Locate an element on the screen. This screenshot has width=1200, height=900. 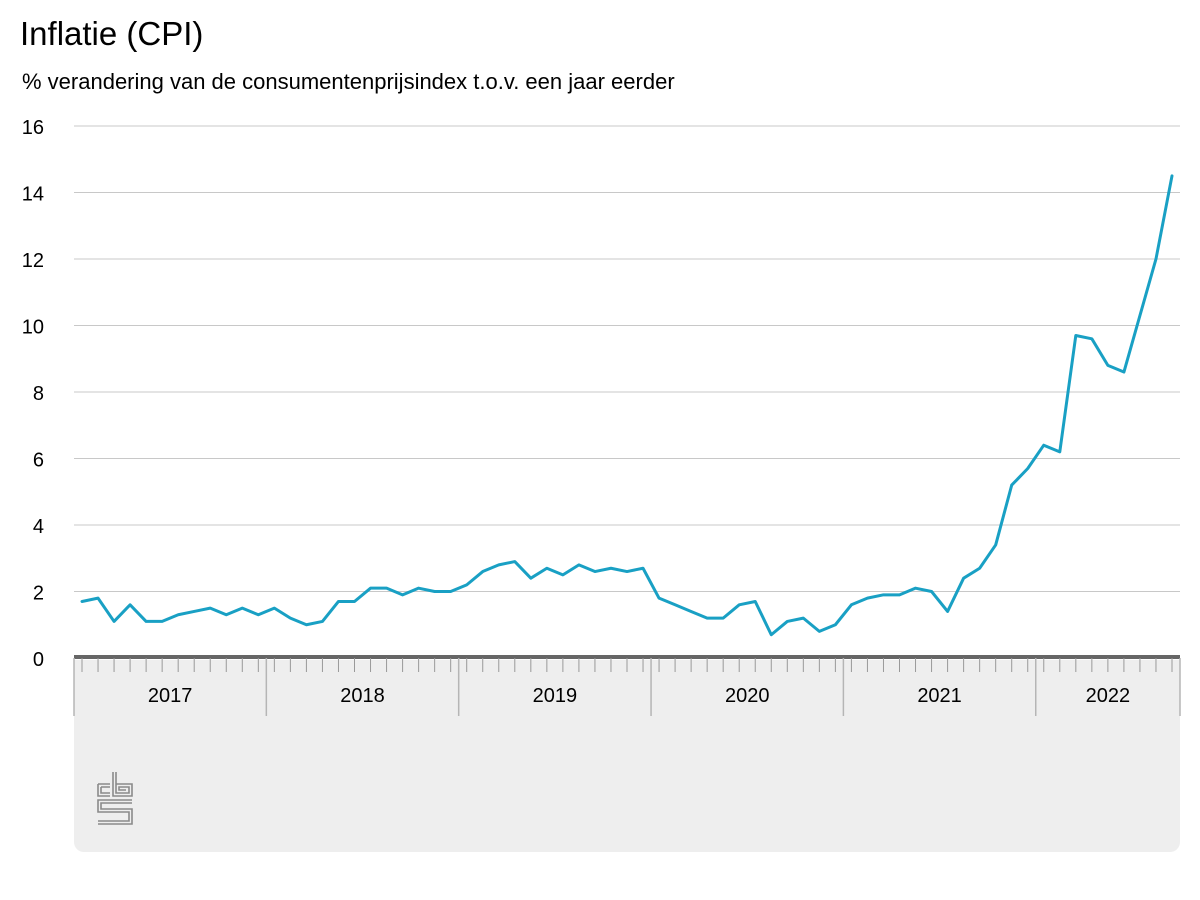
y-tick-label: 10 is located at coordinates (33, 328).